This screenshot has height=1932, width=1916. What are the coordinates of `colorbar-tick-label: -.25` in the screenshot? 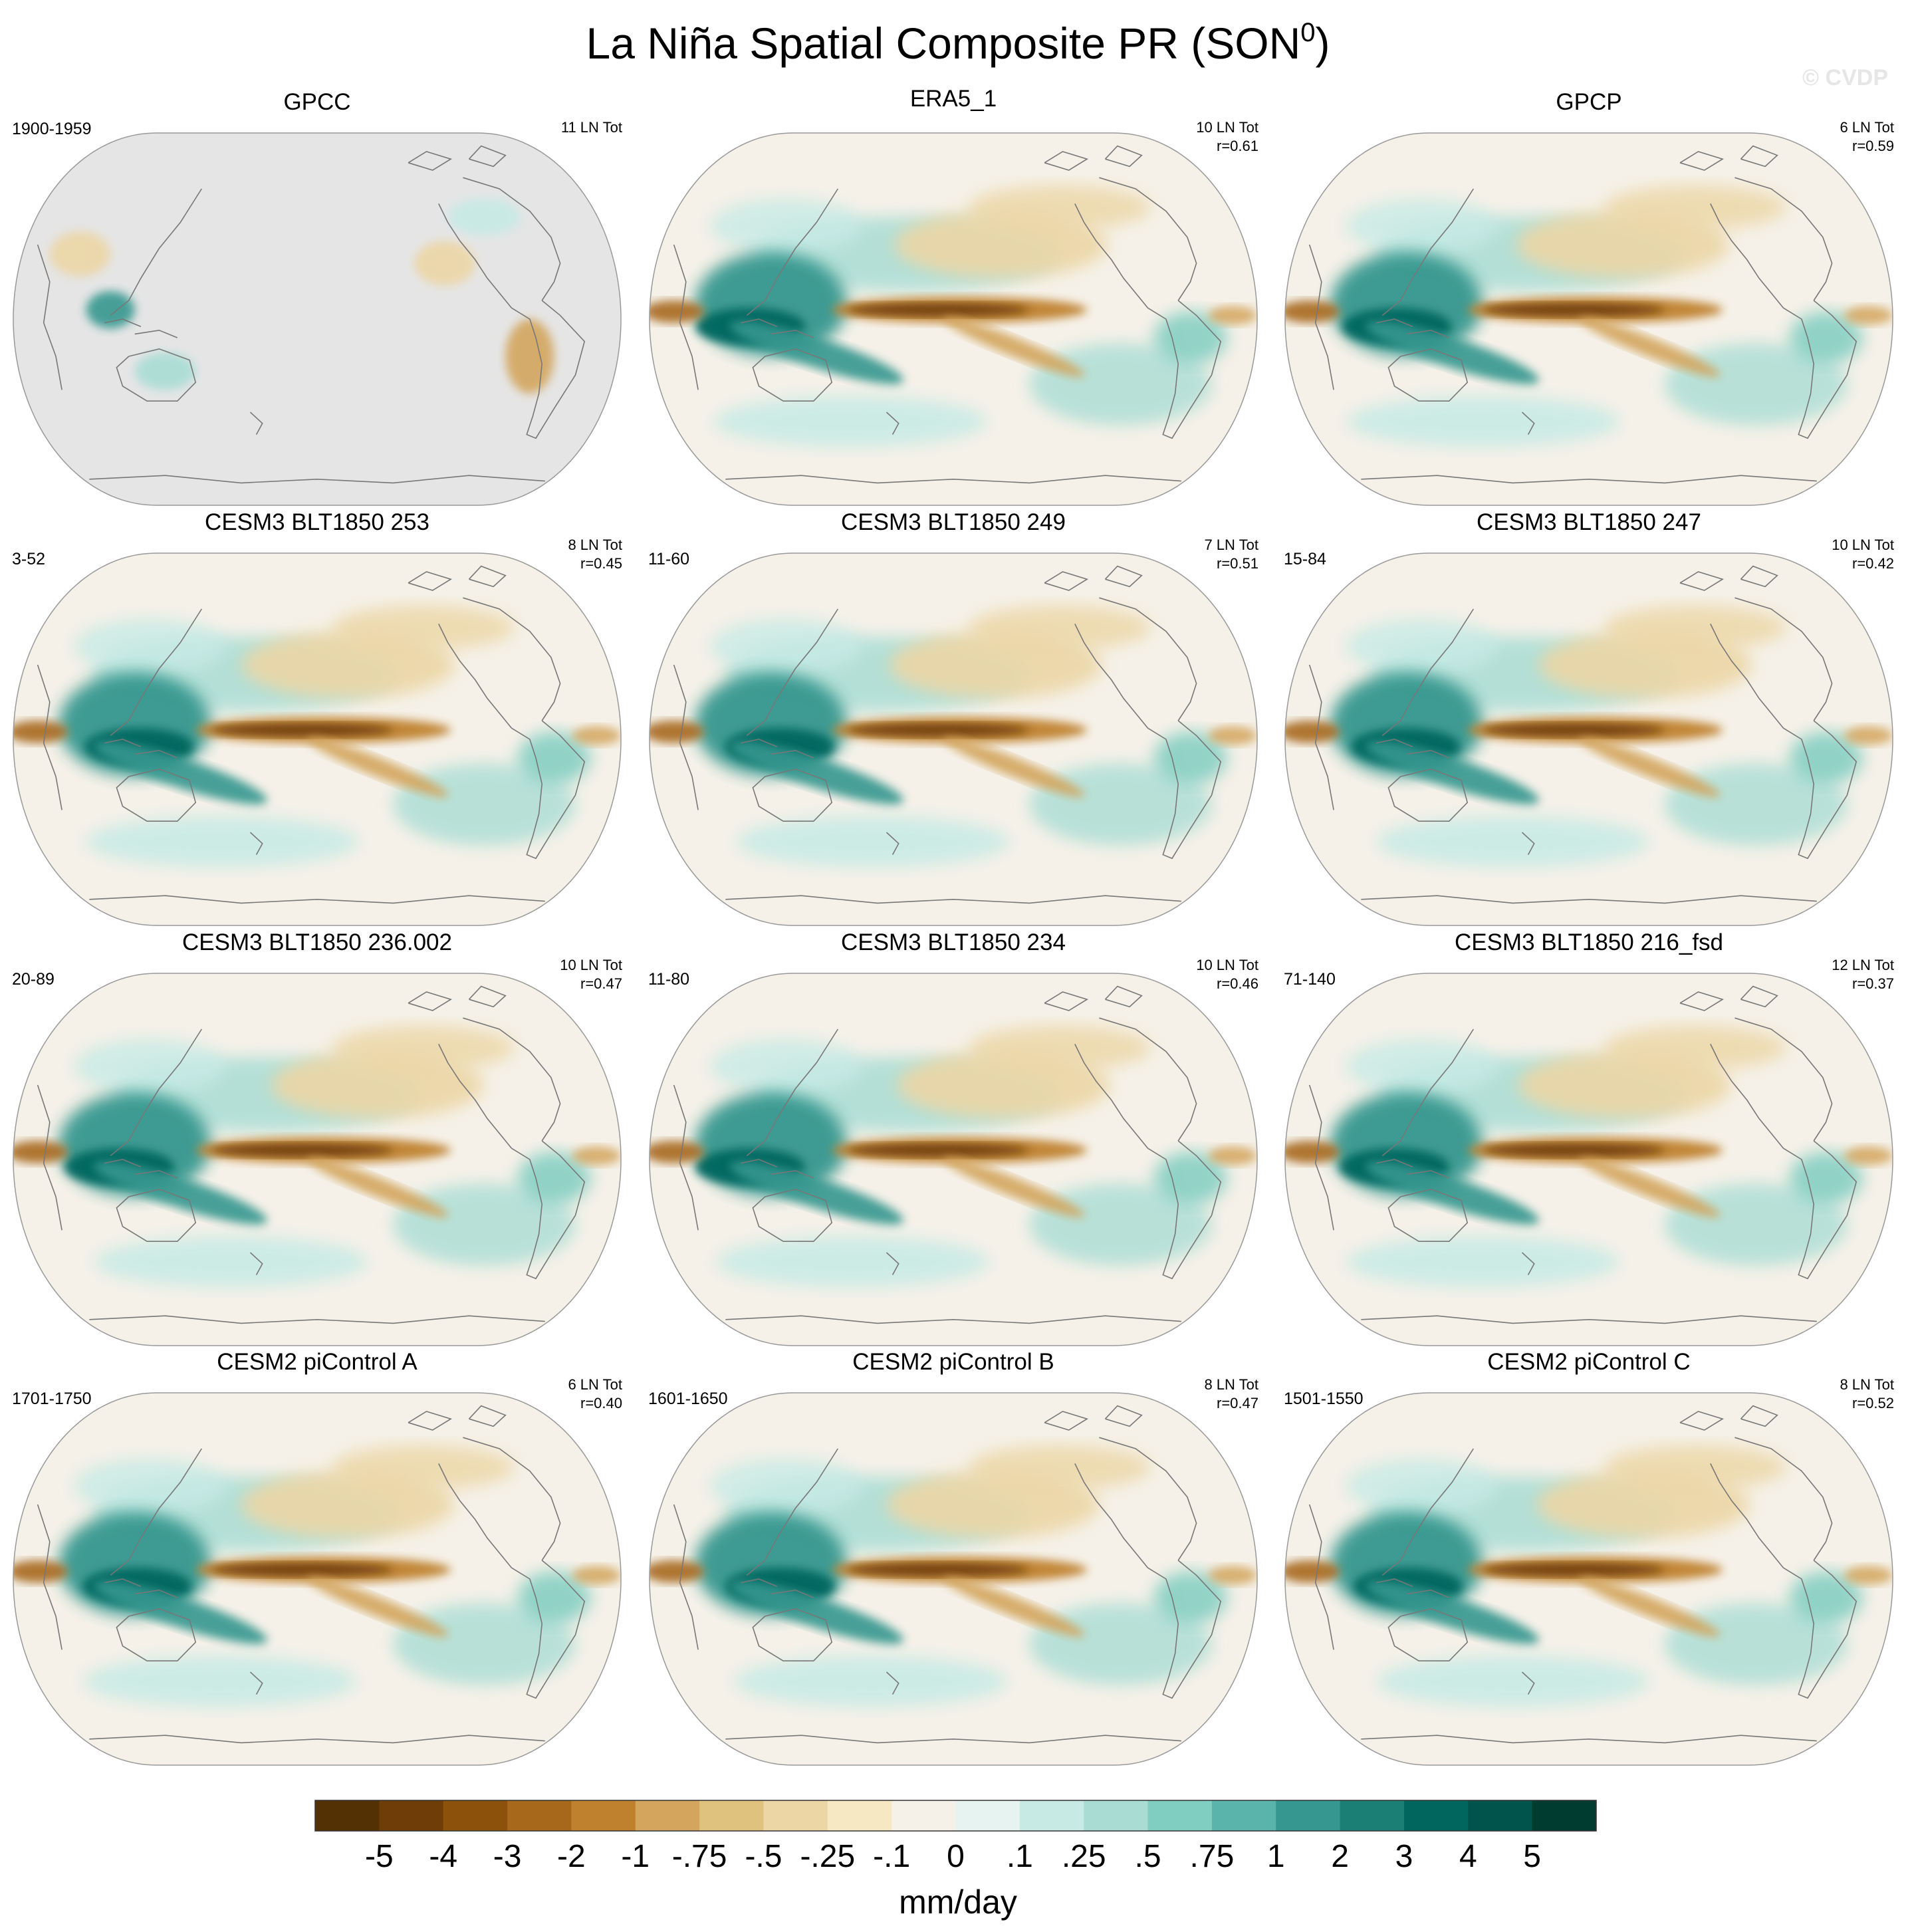 It's located at (827, 1857).